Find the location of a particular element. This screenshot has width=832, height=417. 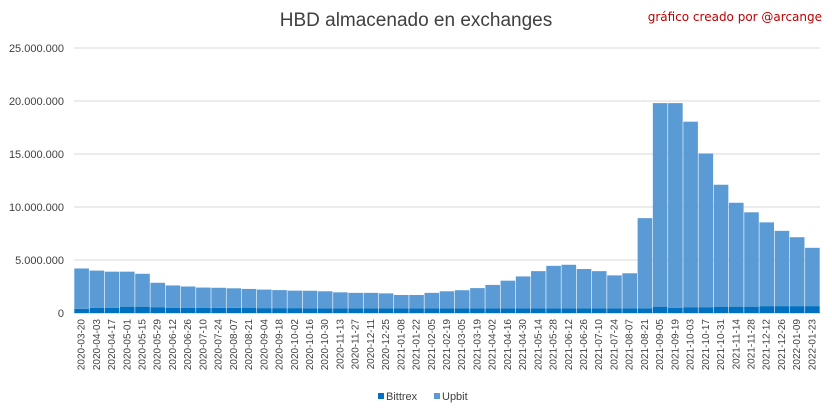

x-tick-label: 2020-12-11 is located at coordinates (371, 344).